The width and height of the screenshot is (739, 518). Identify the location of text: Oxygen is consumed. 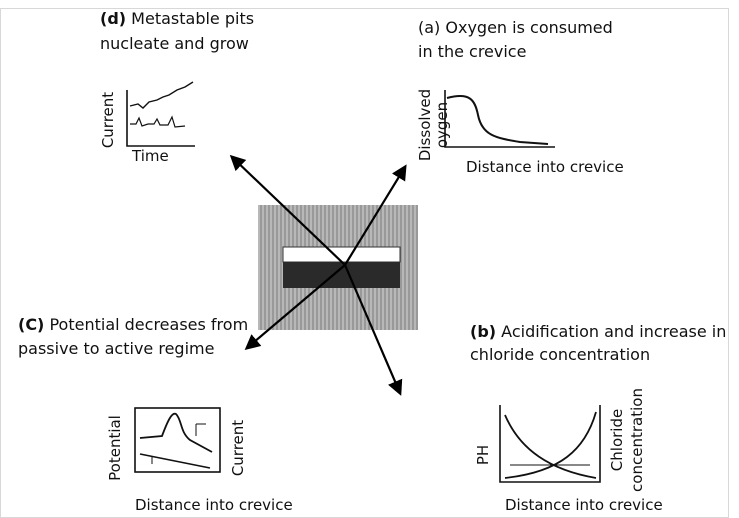
(528, 27).